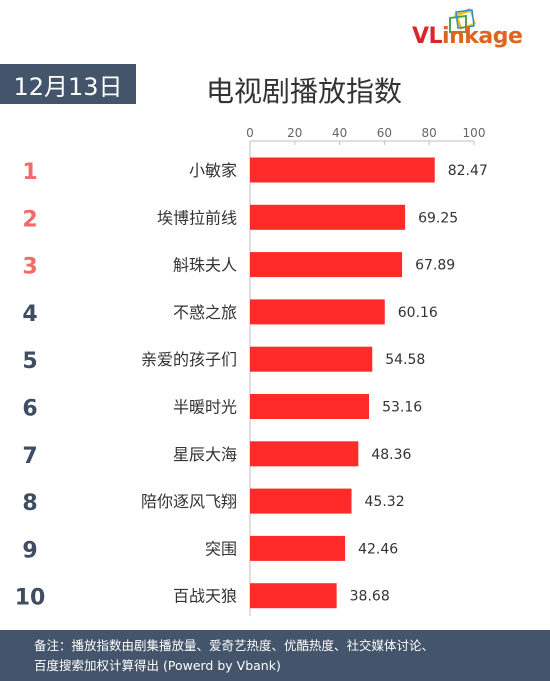 This screenshot has height=681, width=550. Describe the element at coordinates (250, 133) in the screenshot. I see `x-tick-label: 0` at that location.